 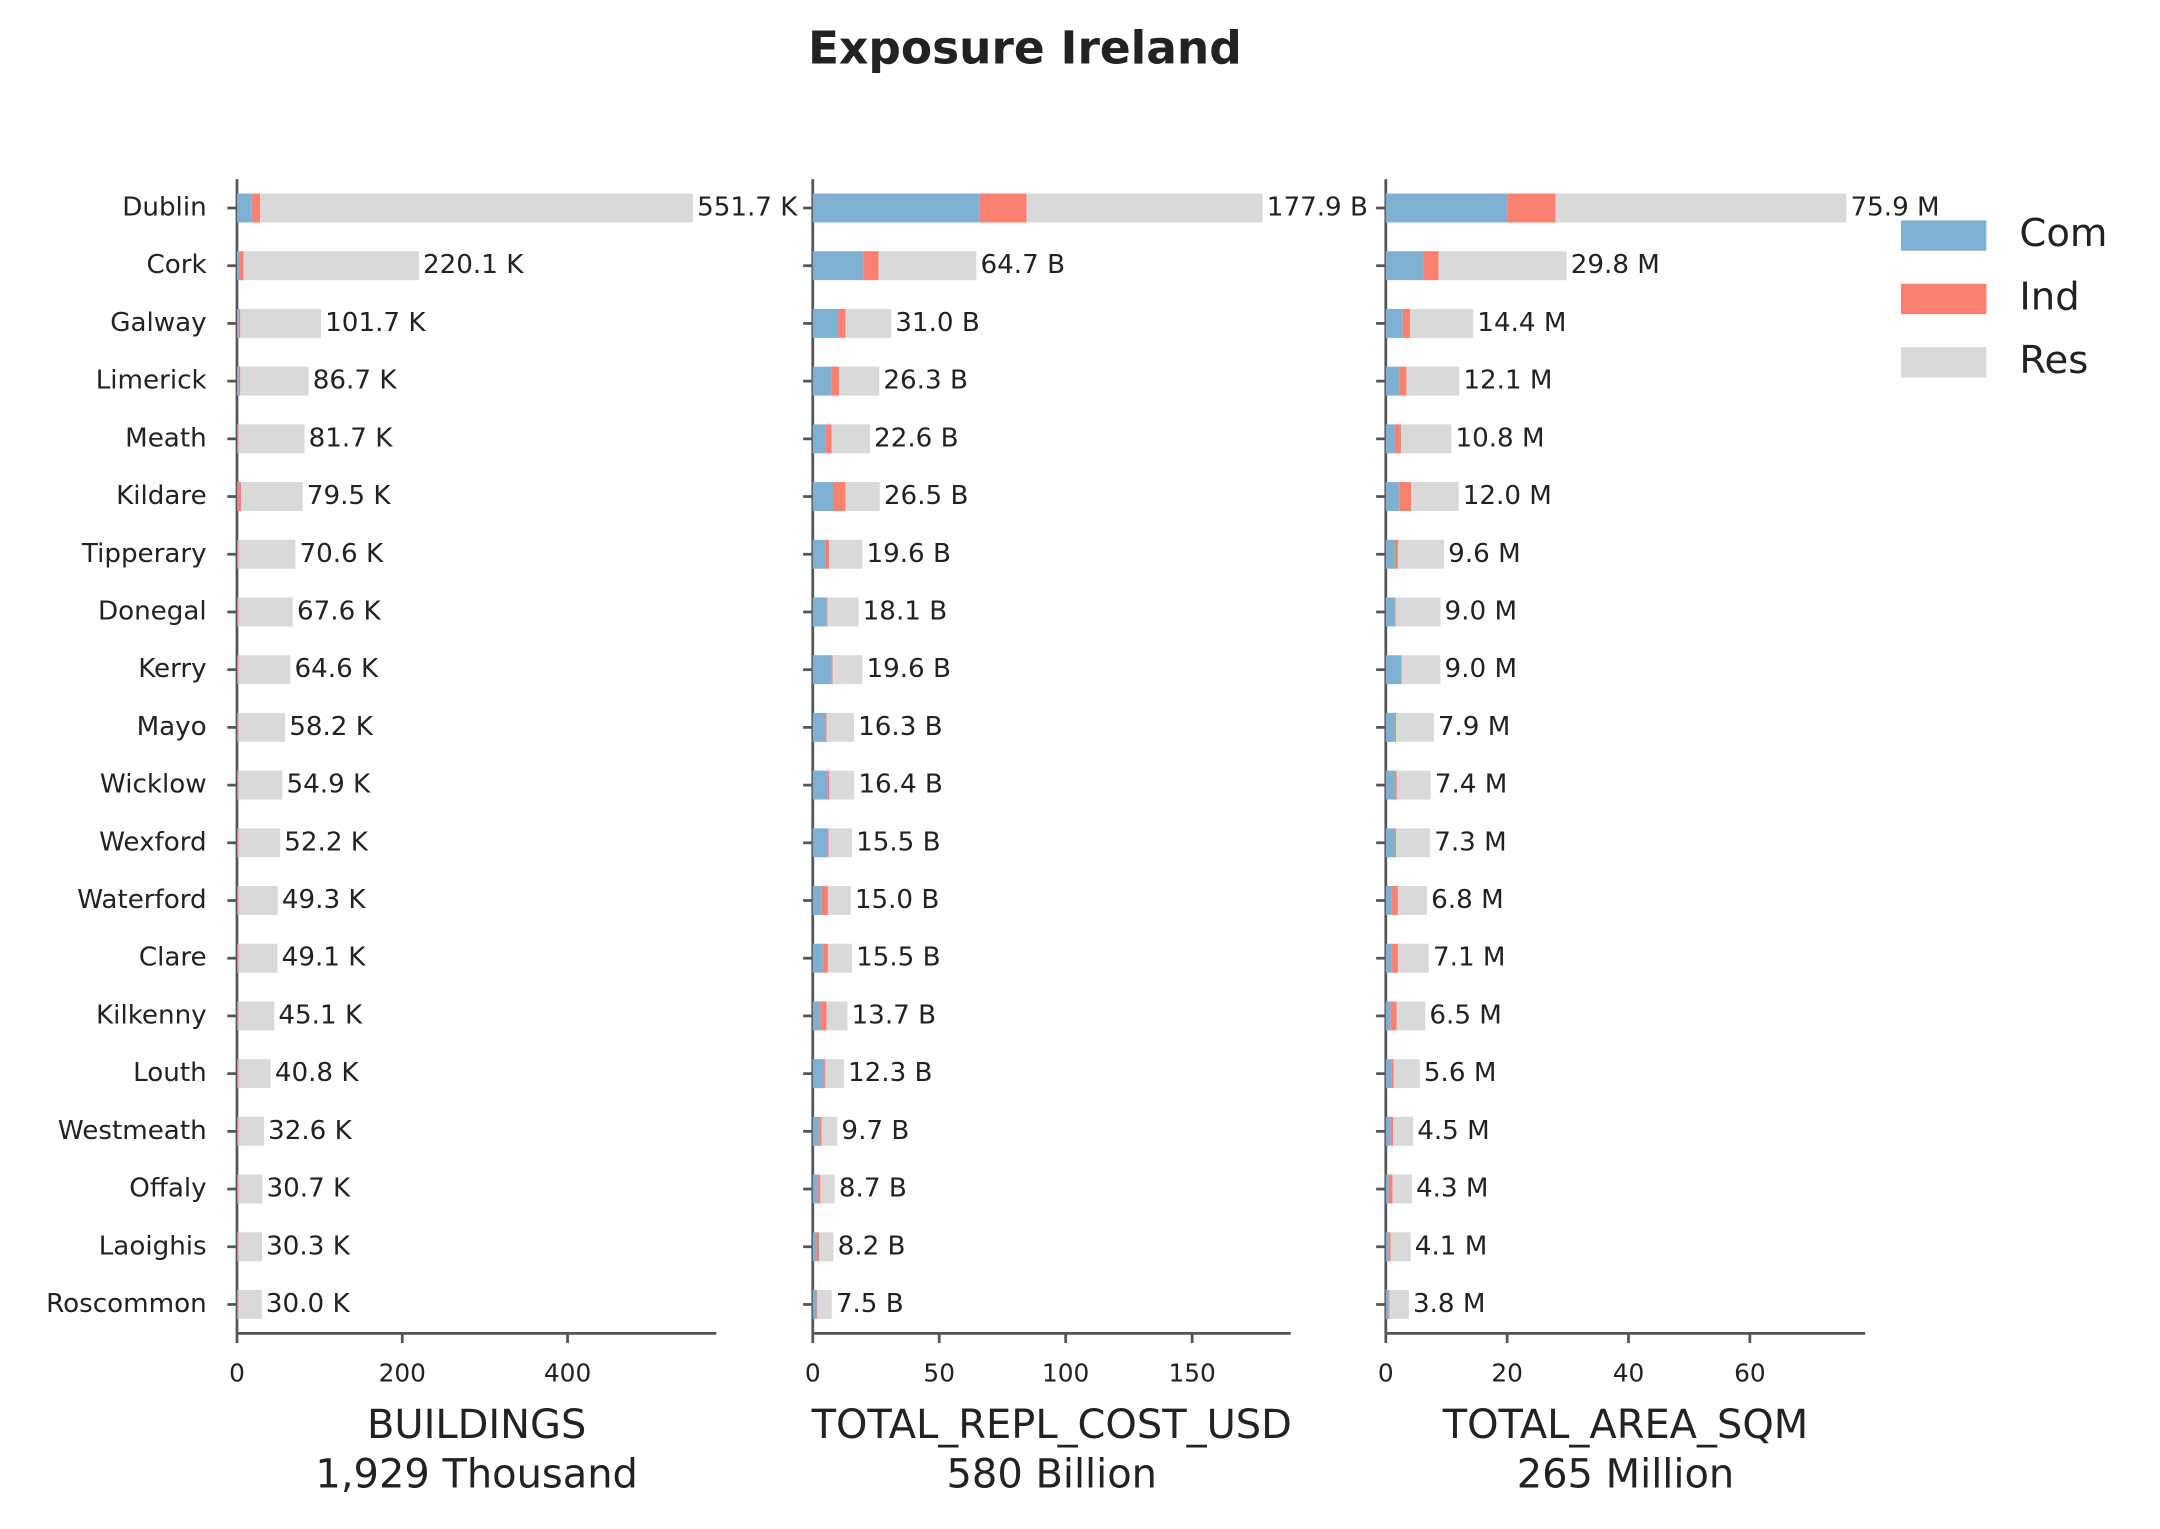 What do you see at coordinates (153, 785) in the screenshot?
I see `y-tick-label: Wicklow` at bounding box center [153, 785].